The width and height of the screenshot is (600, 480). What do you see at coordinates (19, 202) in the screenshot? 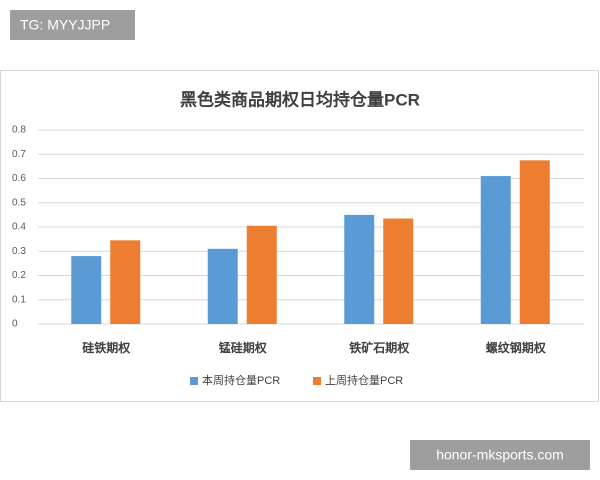
I see `y-tick-label: 0.5` at bounding box center [19, 202].